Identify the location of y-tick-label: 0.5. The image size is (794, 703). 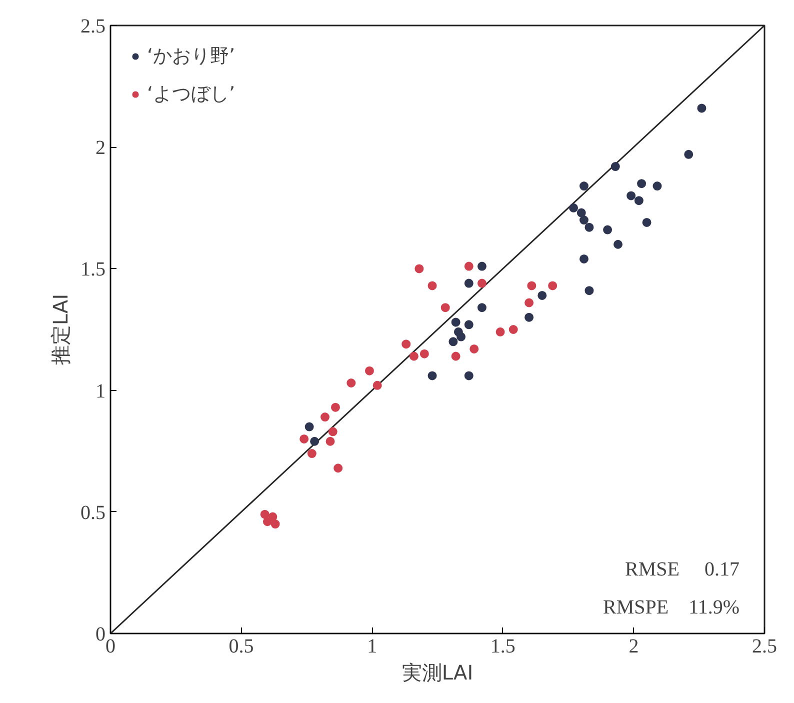
(93, 513).